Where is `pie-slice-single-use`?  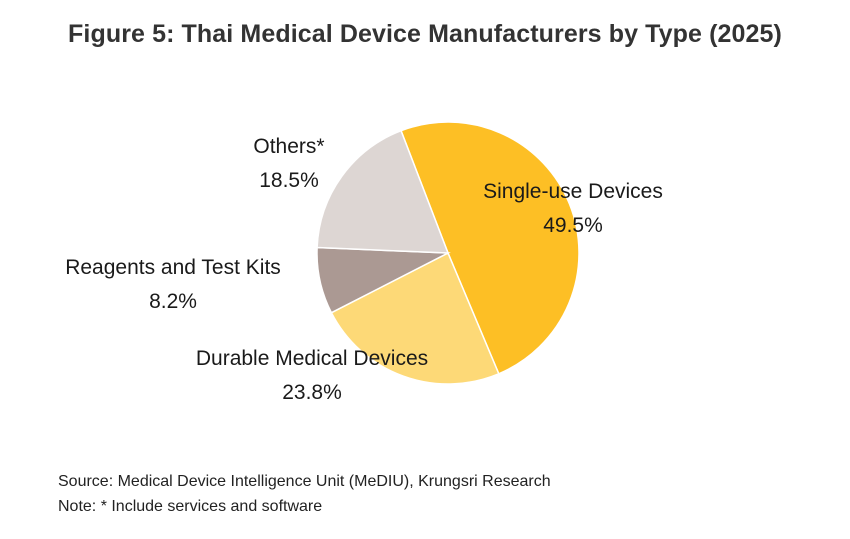 pie-slice-single-use is located at coordinates (490, 248).